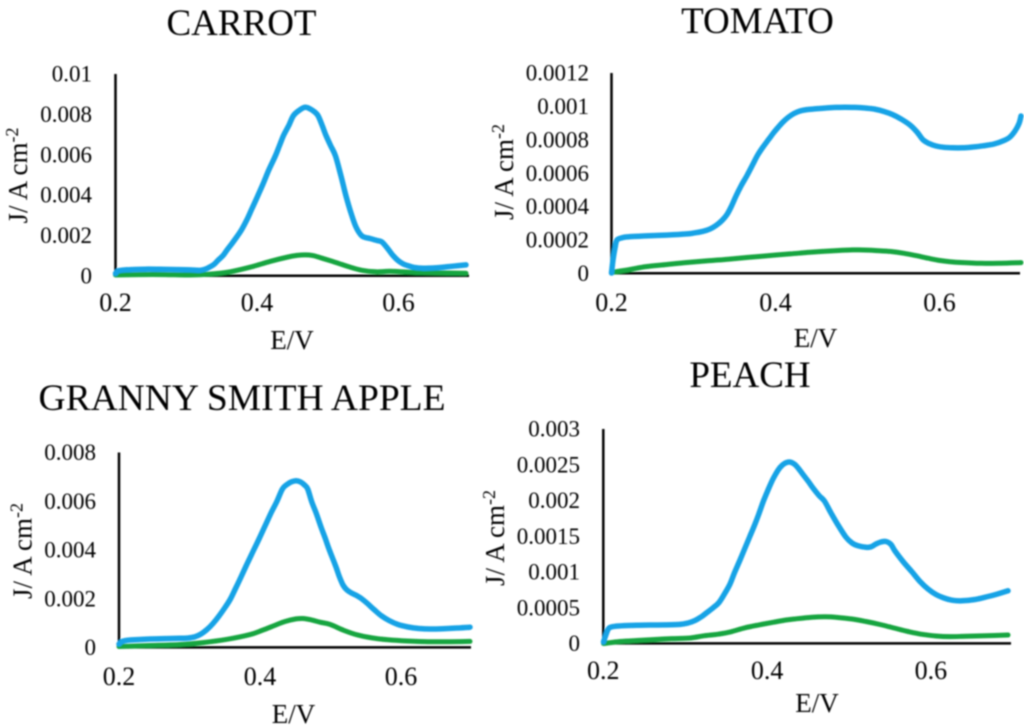  Describe the element at coordinates (749, 375) in the screenshot. I see `svg-text: PEACH` at that location.